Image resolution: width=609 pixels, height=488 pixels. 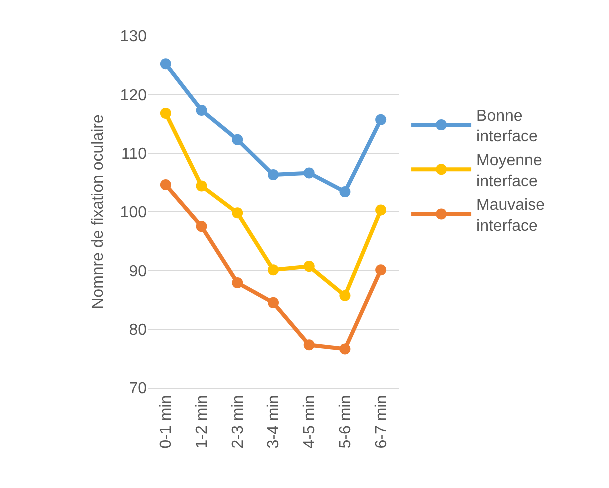 What do you see at coordinates (310, 422) in the screenshot?
I see `x-tick-label: 4-5 min` at bounding box center [310, 422].